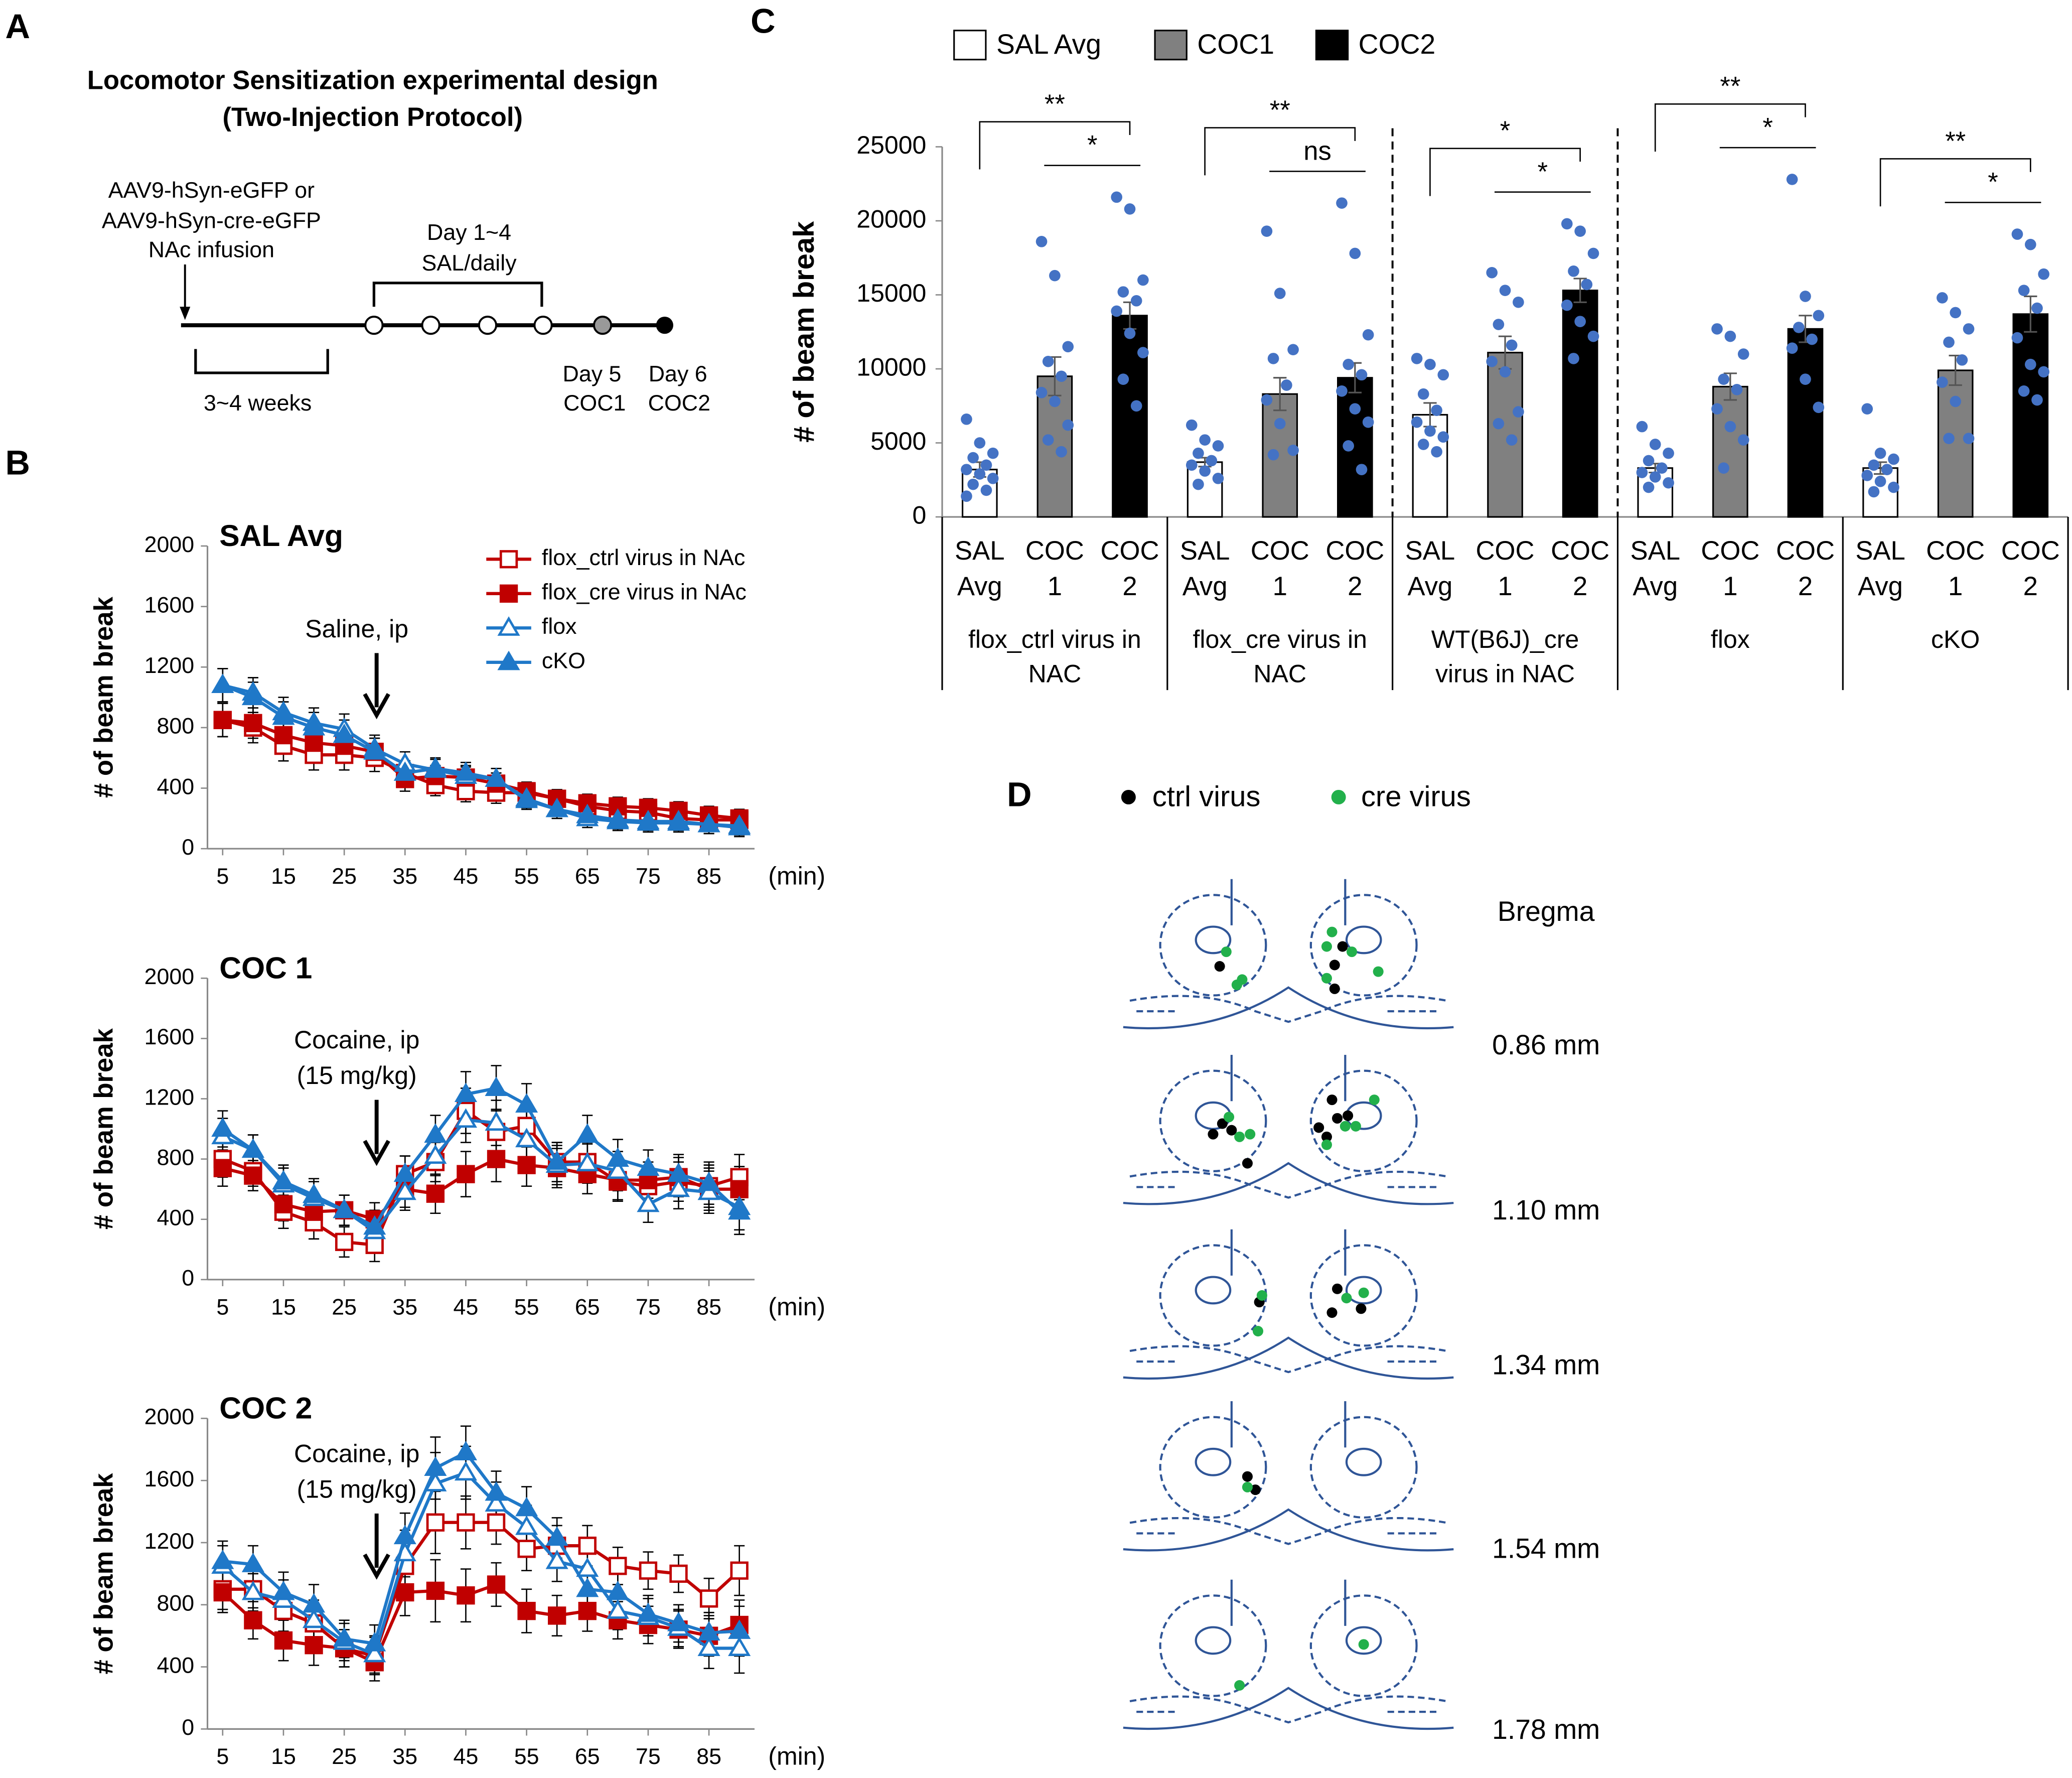 The image size is (2072, 1778). Describe the element at coordinates (169, 545) in the screenshot. I see `y-tick-label: 2000` at that location.